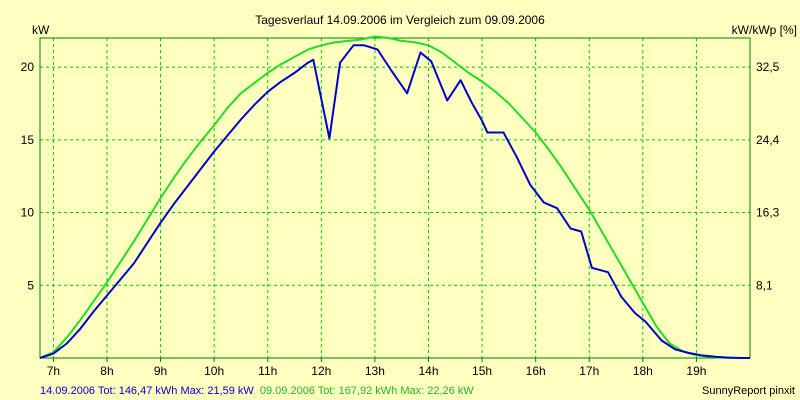  Describe the element at coordinates (428, 371) in the screenshot. I see `x-tick-label: 14h` at that location.